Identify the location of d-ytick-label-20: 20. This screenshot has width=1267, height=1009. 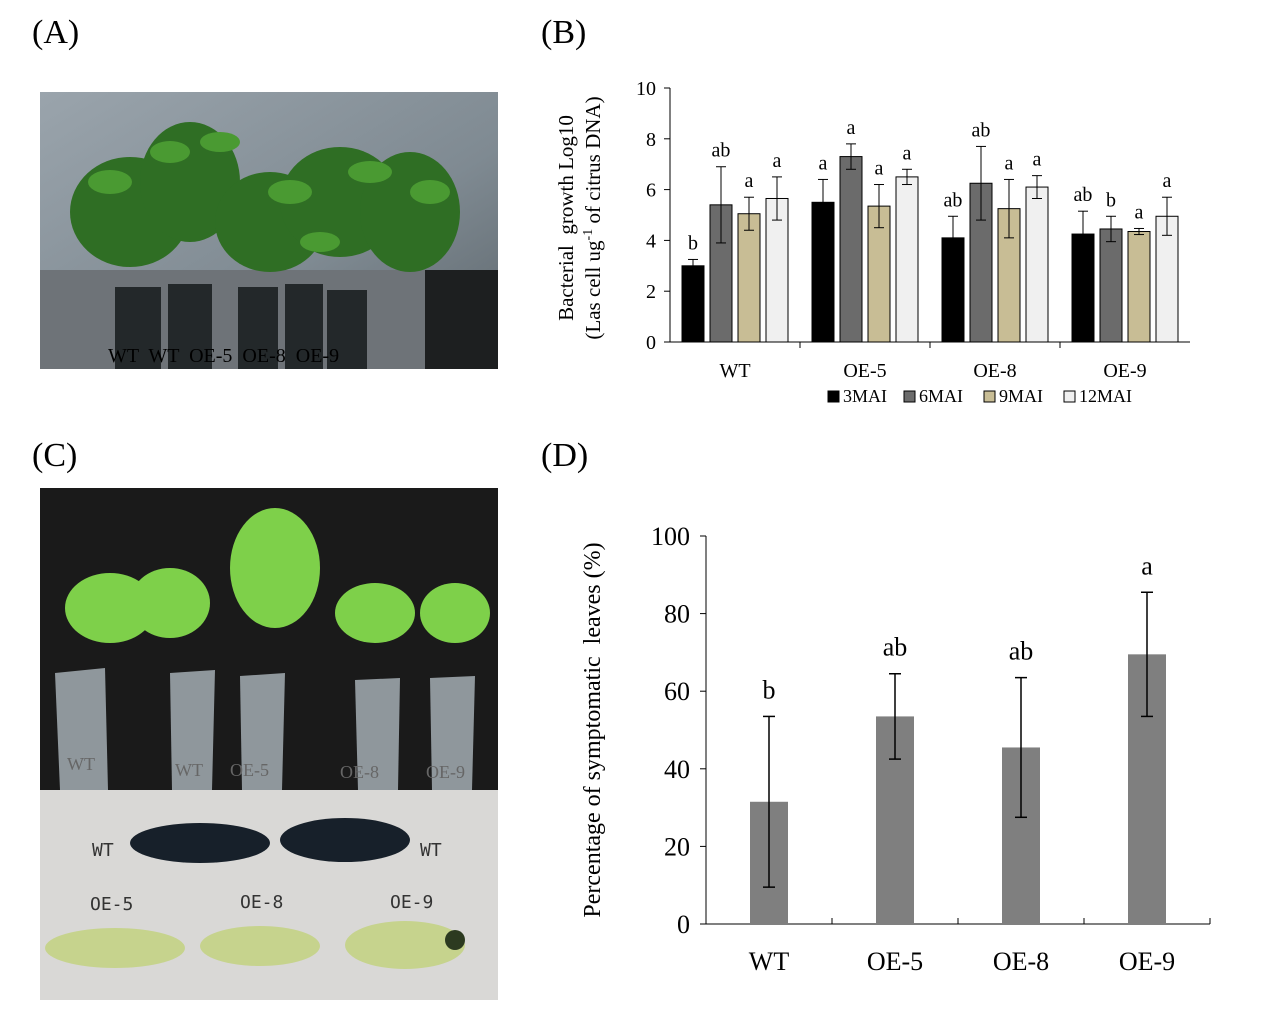
(677, 846).